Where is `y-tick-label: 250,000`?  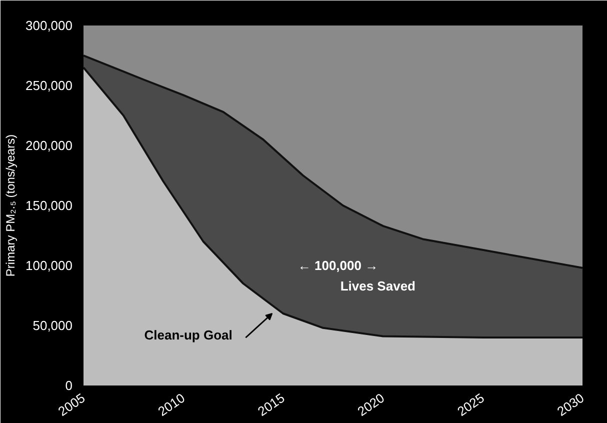 y-tick-label: 250,000 is located at coordinates (49, 85).